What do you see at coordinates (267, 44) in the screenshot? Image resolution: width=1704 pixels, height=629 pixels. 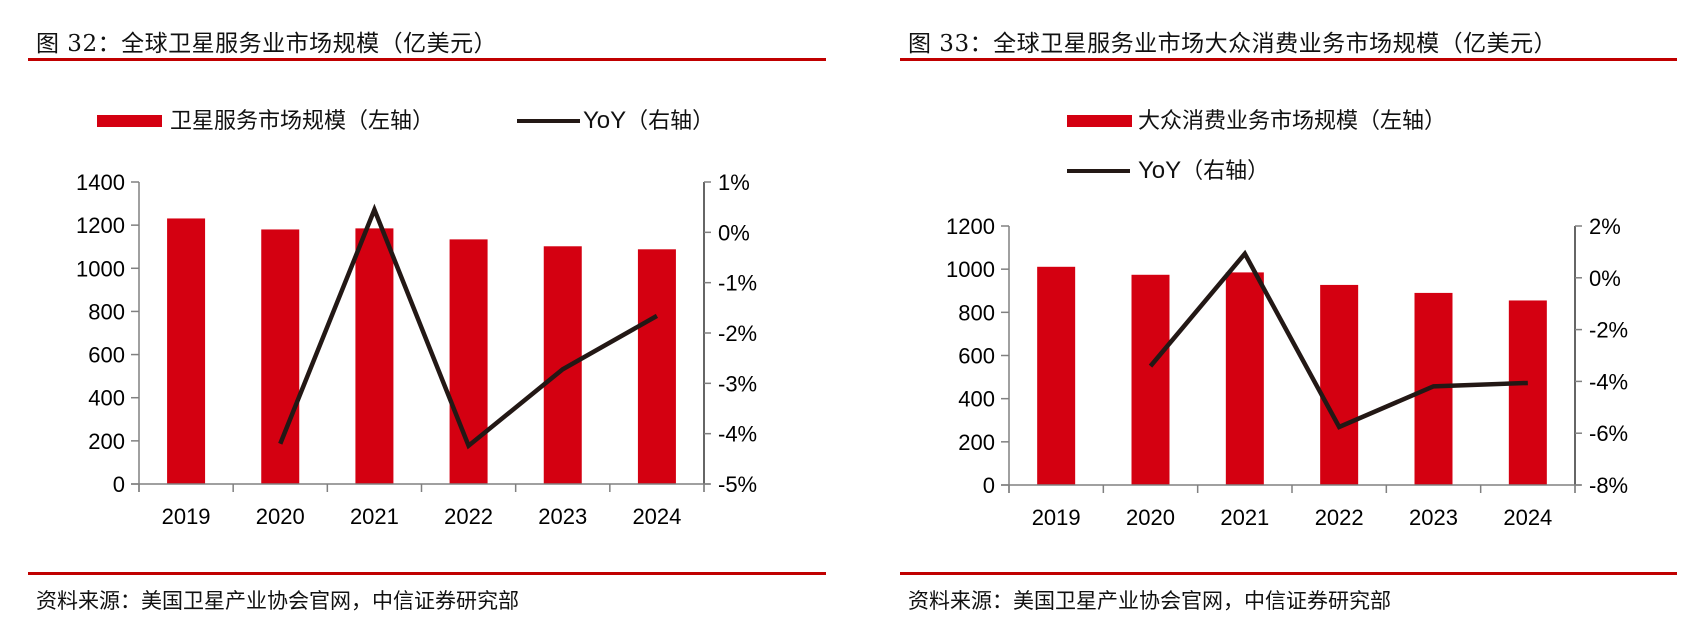 I see `figure-32-title: 图 32：全球卫星服务业市场规模（亿美元）` at bounding box center [267, 44].